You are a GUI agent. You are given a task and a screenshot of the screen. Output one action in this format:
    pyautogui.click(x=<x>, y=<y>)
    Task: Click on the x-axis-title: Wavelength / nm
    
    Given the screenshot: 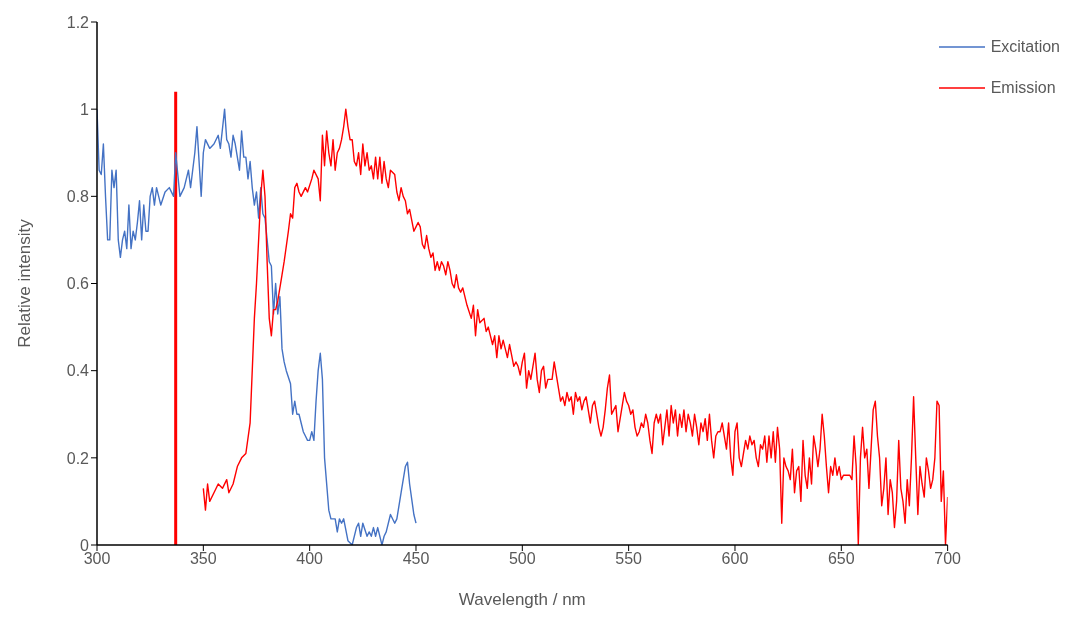 What is the action you would take?
    pyautogui.click(x=522, y=599)
    